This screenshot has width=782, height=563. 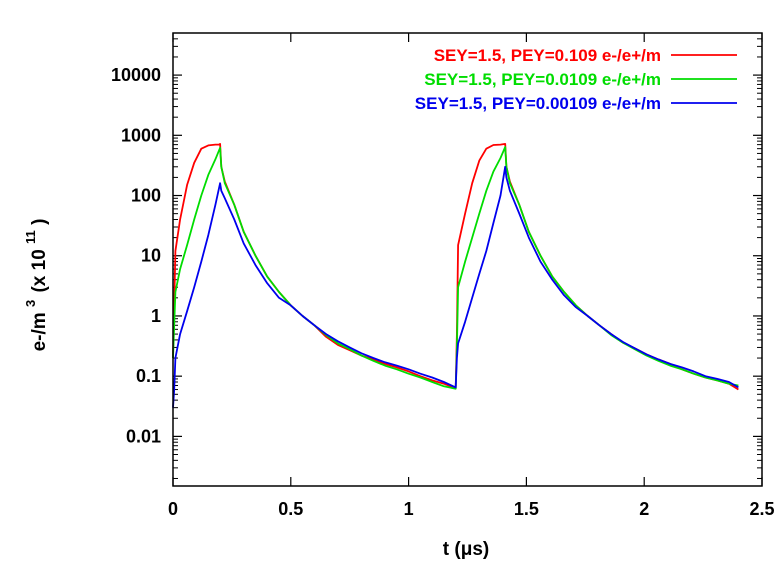 I want to click on y-axis-title-scale-close: ), so click(x=39, y=222).